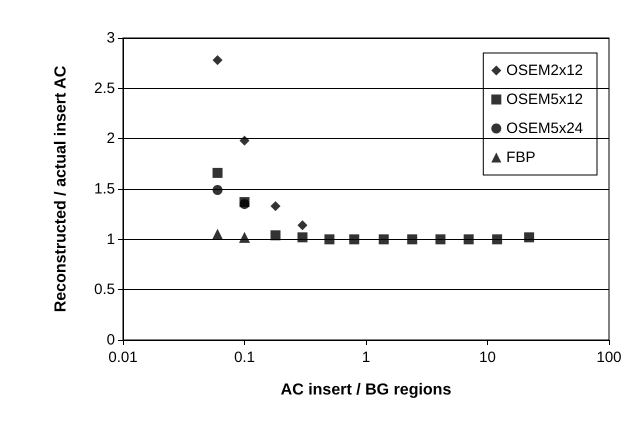  What do you see at coordinates (521, 157) in the screenshot?
I see `legend-label: FBP` at bounding box center [521, 157].